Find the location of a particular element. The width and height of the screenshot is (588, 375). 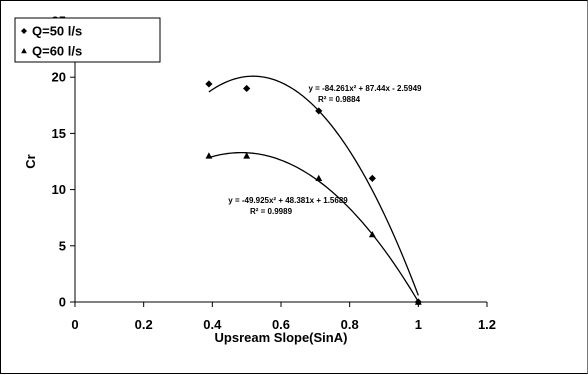

y-axis-title: Cr is located at coordinates (30, 161).